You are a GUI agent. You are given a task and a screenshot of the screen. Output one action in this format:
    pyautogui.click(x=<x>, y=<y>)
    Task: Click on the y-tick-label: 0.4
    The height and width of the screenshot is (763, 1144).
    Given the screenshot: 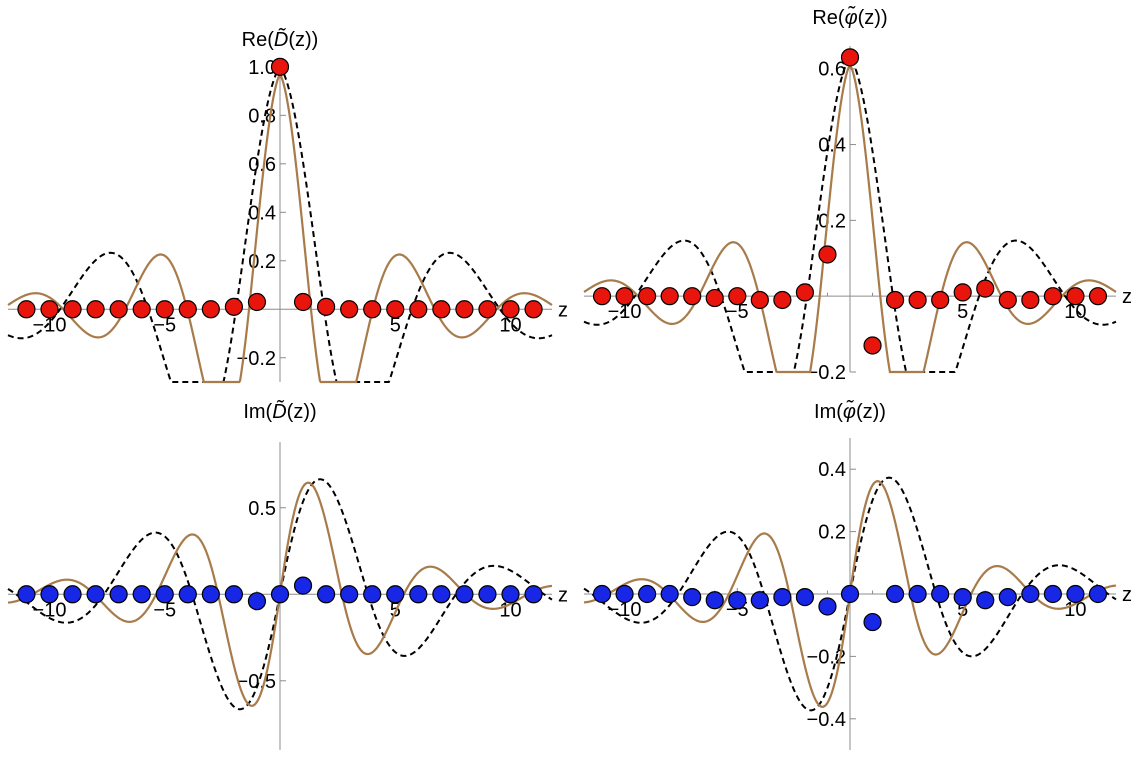 What is the action you would take?
    pyautogui.click(x=832, y=470)
    